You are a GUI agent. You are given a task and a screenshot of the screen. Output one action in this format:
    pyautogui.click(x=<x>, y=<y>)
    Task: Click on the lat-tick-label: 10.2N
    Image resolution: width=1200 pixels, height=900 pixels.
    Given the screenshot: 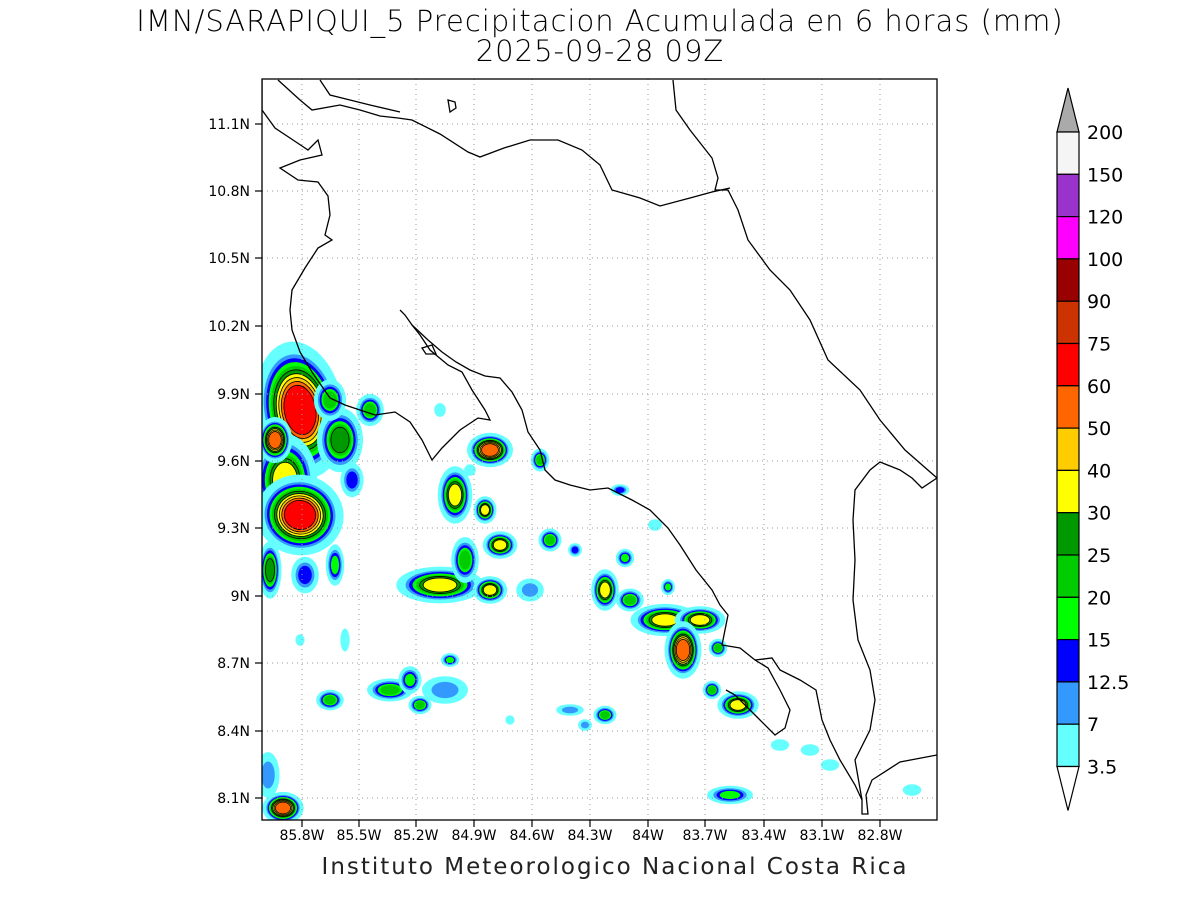 What is the action you would take?
    pyautogui.click(x=229, y=327)
    